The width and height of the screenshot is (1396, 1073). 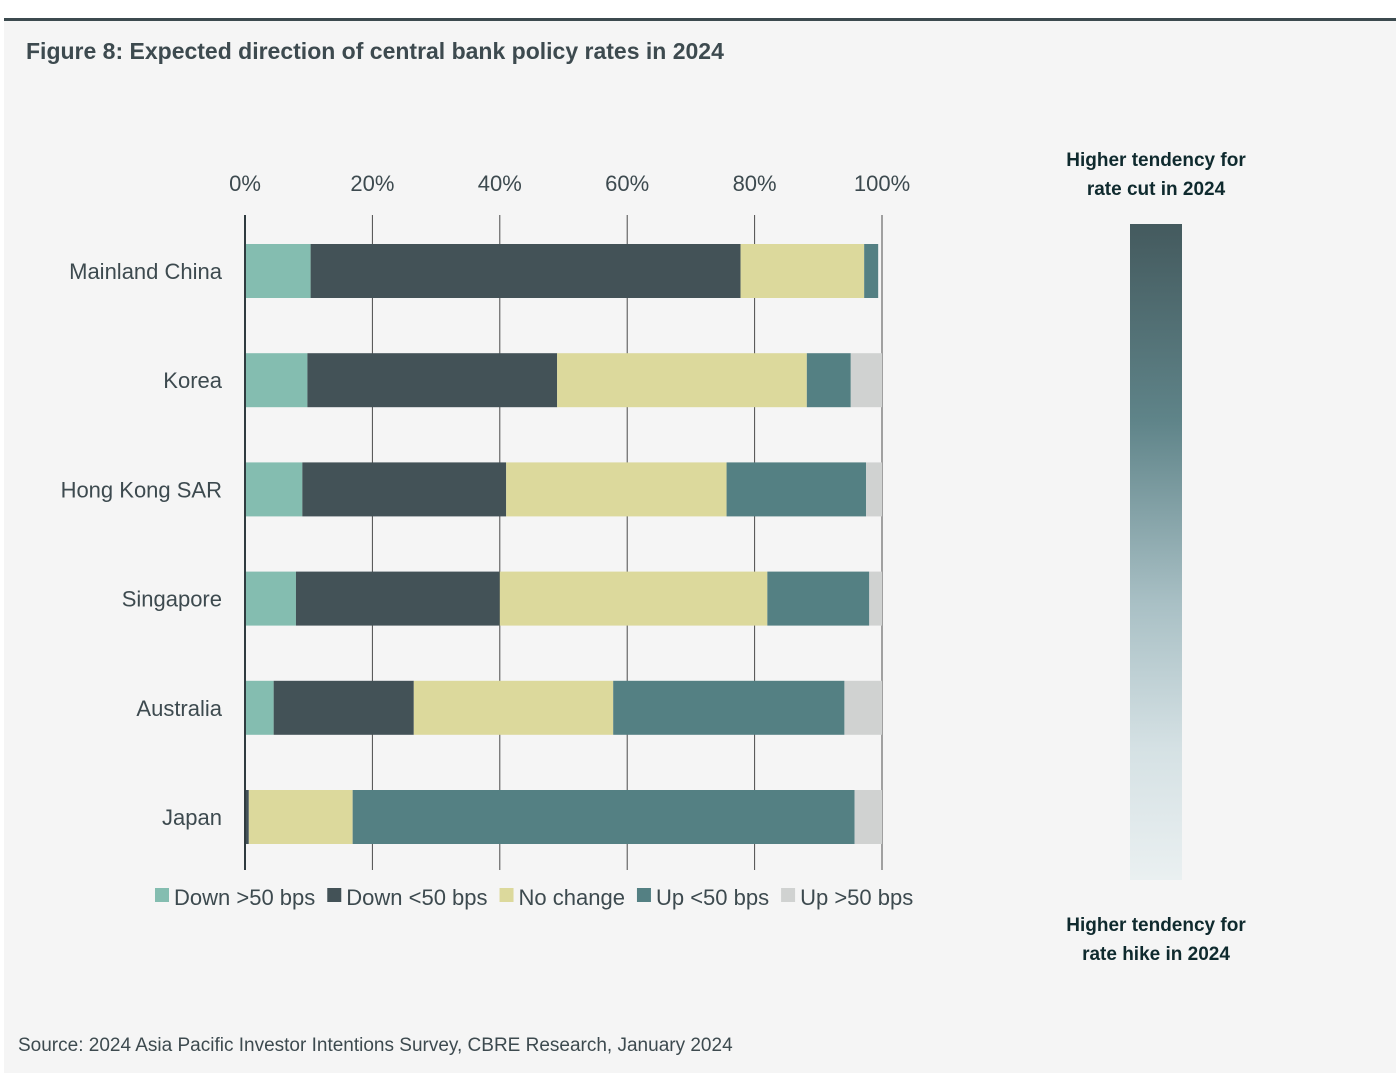 What do you see at coordinates (1156, 925) in the screenshot?
I see `gradient-bottom-line1: Higher tendency for` at bounding box center [1156, 925].